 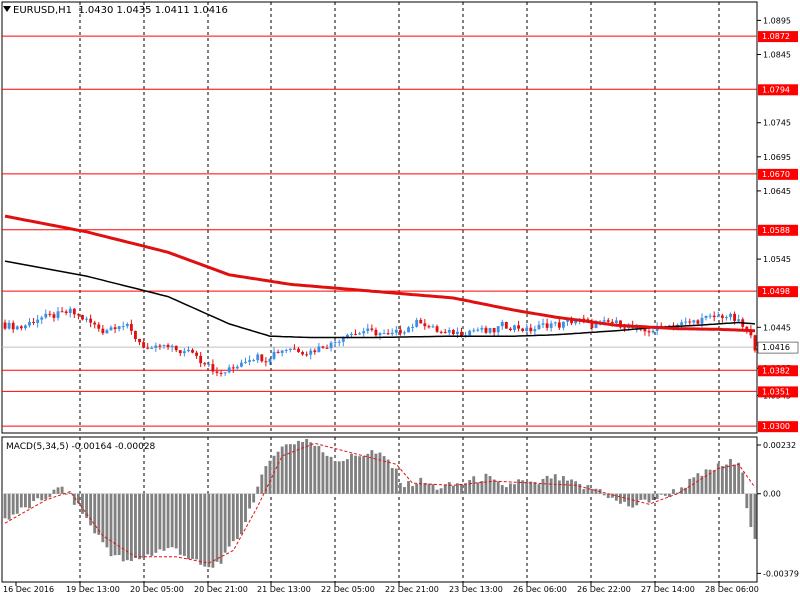 I want to click on dropdown-triangle-icon, so click(x=7, y=9).